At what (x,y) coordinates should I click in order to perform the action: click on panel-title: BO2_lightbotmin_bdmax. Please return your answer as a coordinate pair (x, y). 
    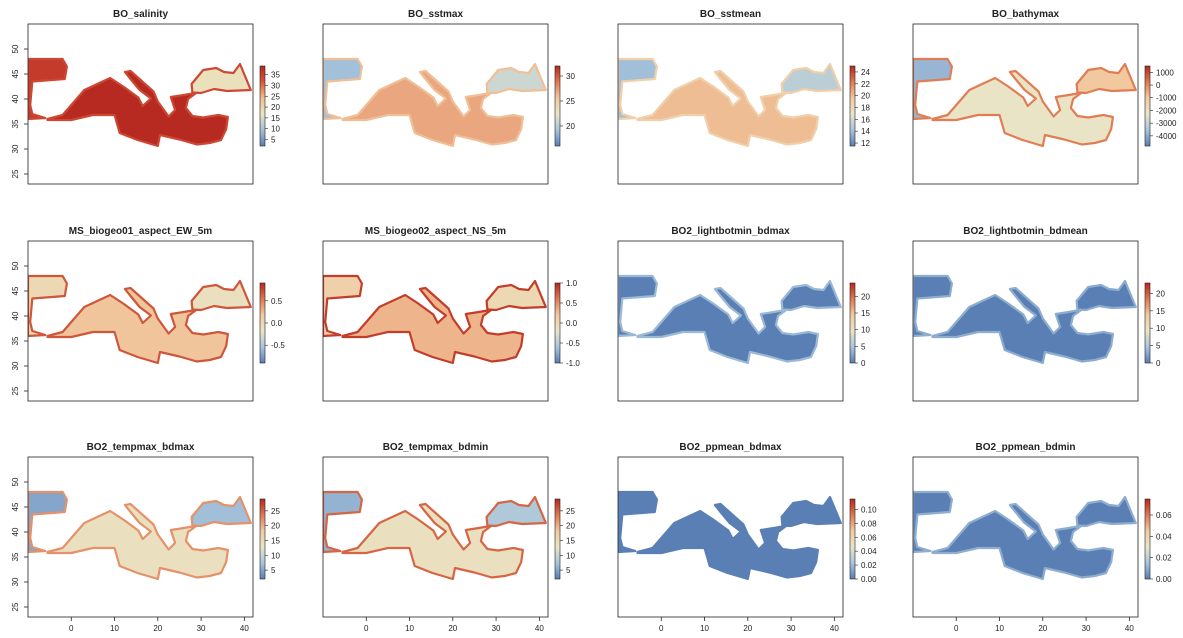
    Looking at the image, I should click on (730, 231).